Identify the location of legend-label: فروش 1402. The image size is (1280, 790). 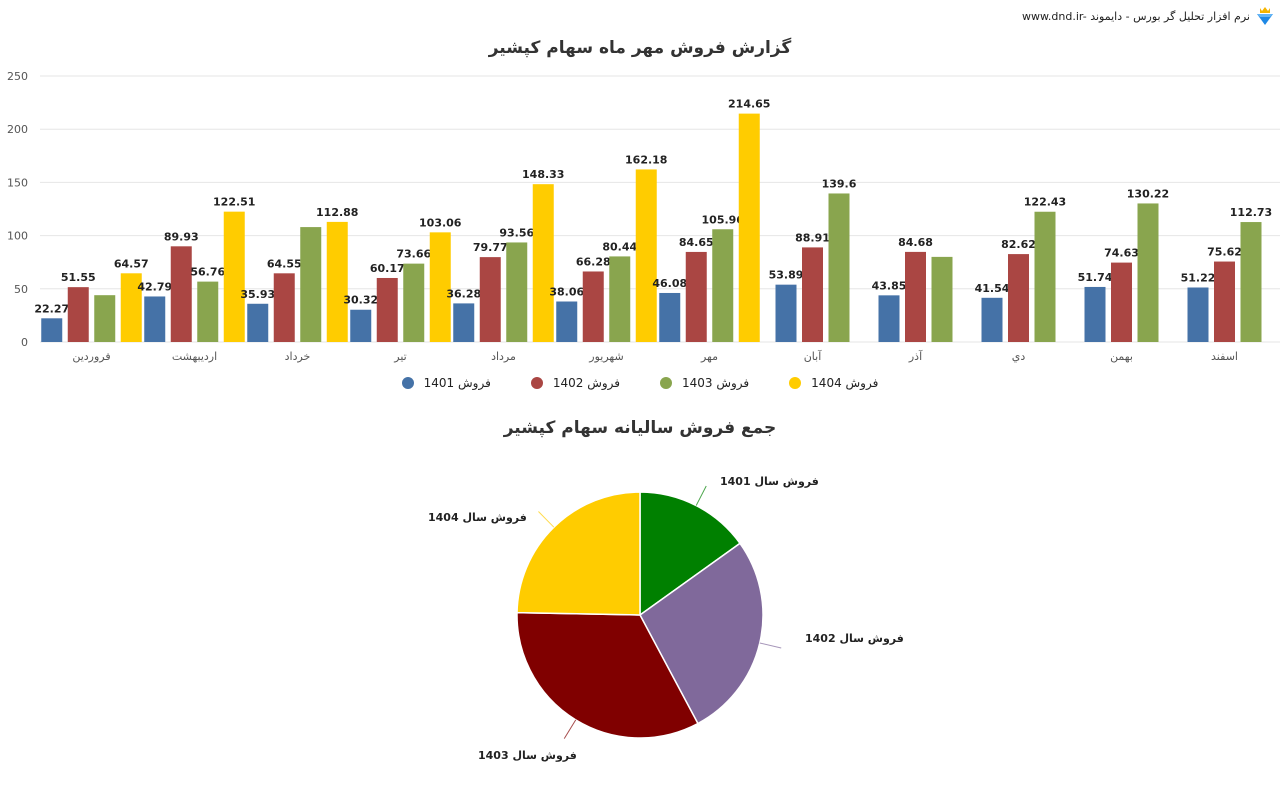
(586, 383).